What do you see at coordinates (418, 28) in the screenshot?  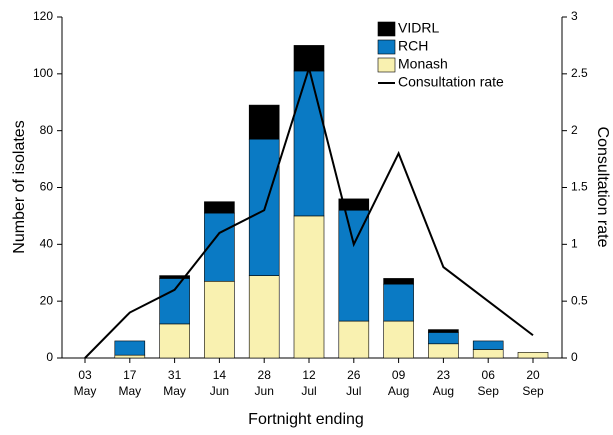 I see `legend-label: VIDRL` at bounding box center [418, 28].